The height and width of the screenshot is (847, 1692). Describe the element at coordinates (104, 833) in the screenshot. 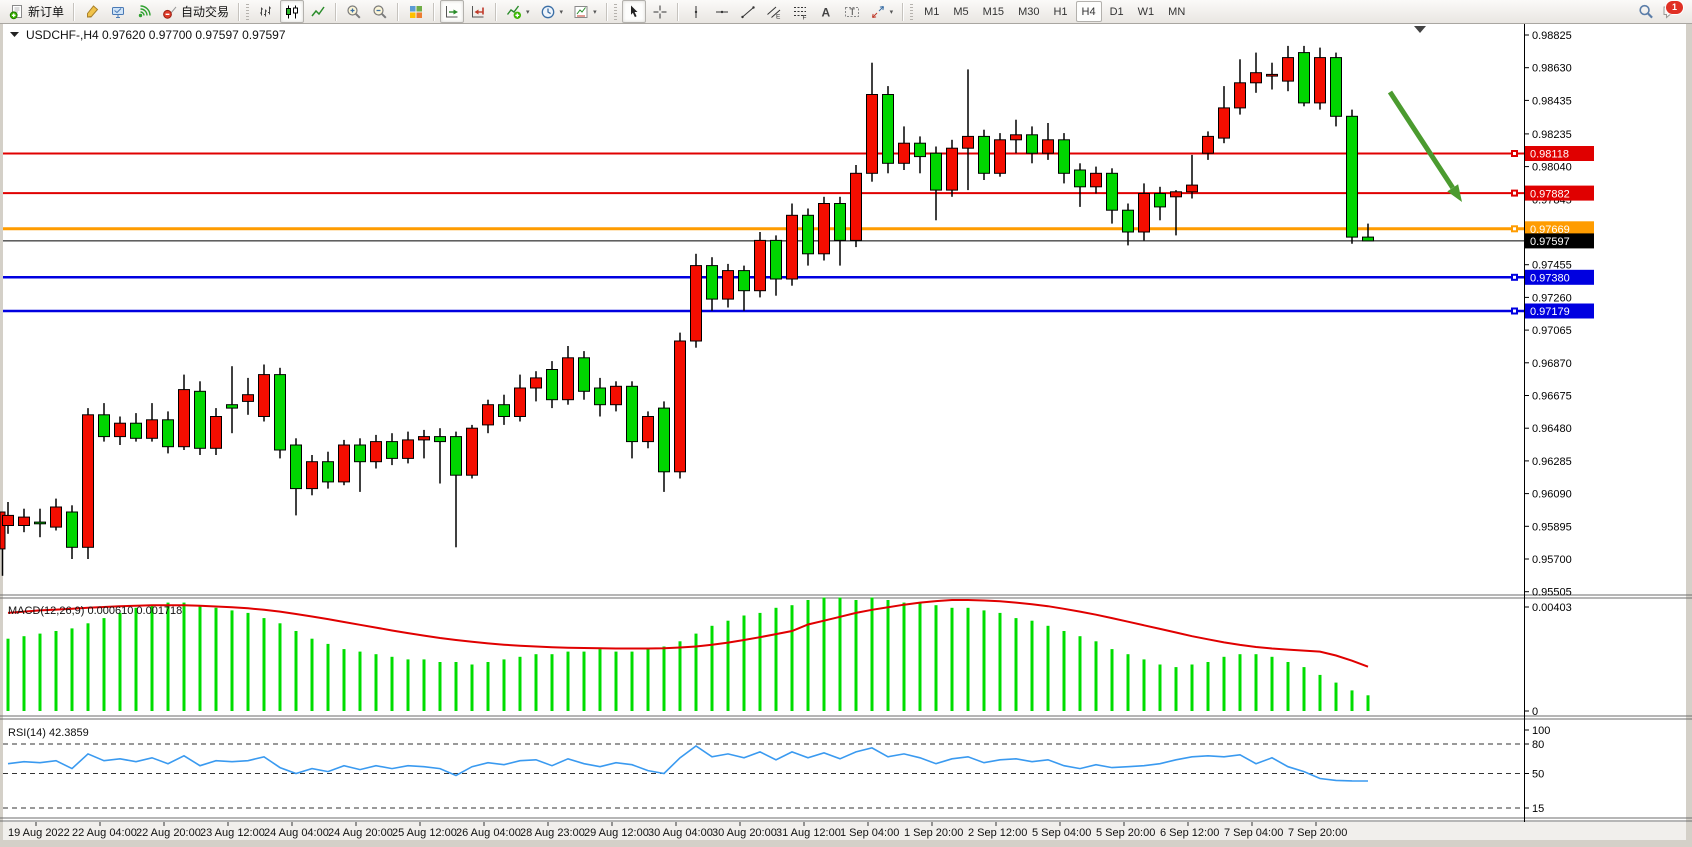

I see `svg-text: 22 Aug 04:00` at that location.